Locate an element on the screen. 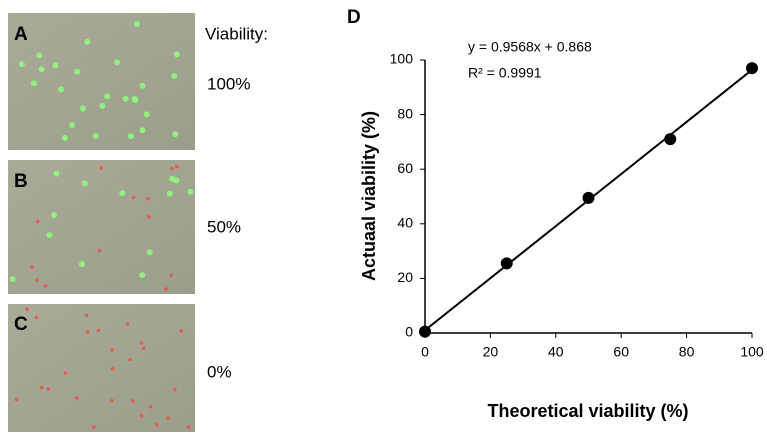 The height and width of the screenshot is (440, 767). y-tick-label: 60 is located at coordinates (405, 168).